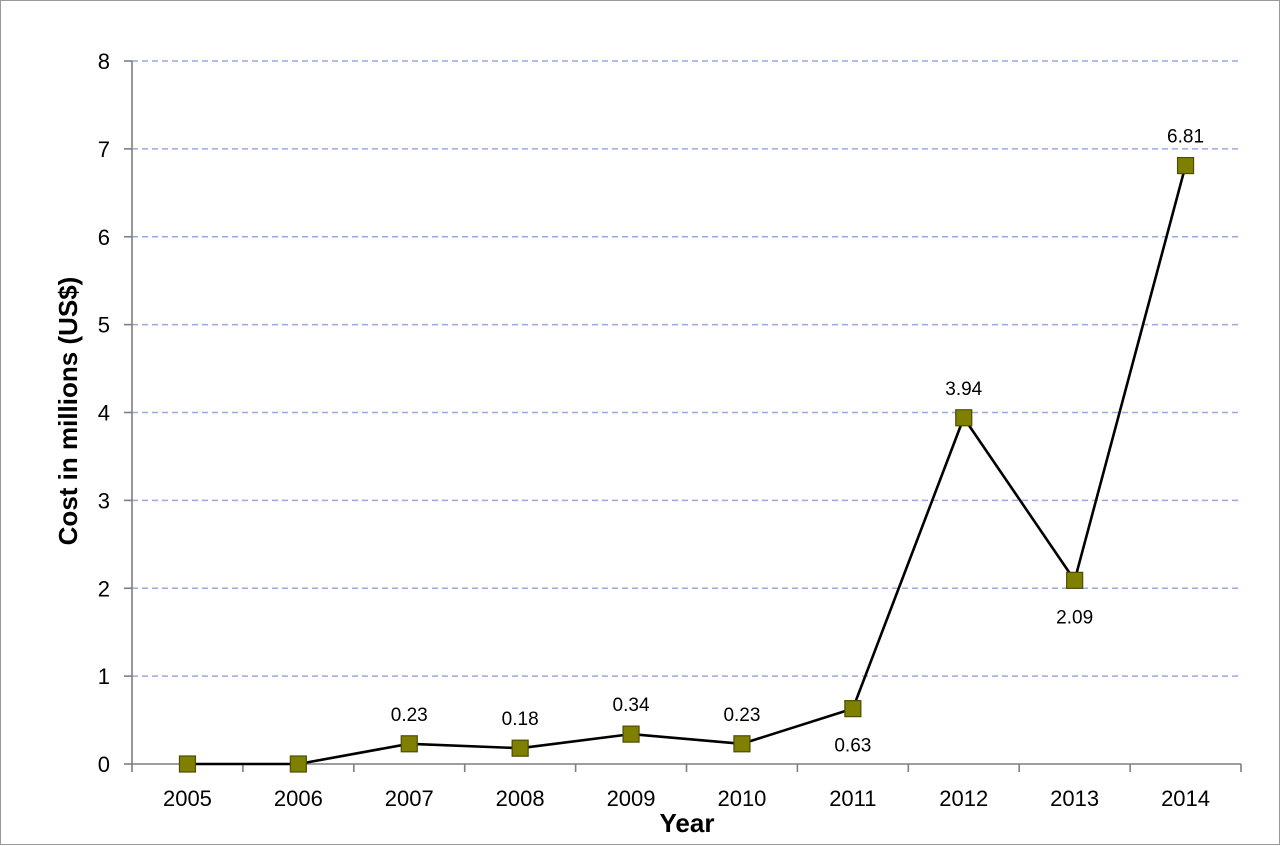  I want to click on marker-2014, so click(1185, 165).